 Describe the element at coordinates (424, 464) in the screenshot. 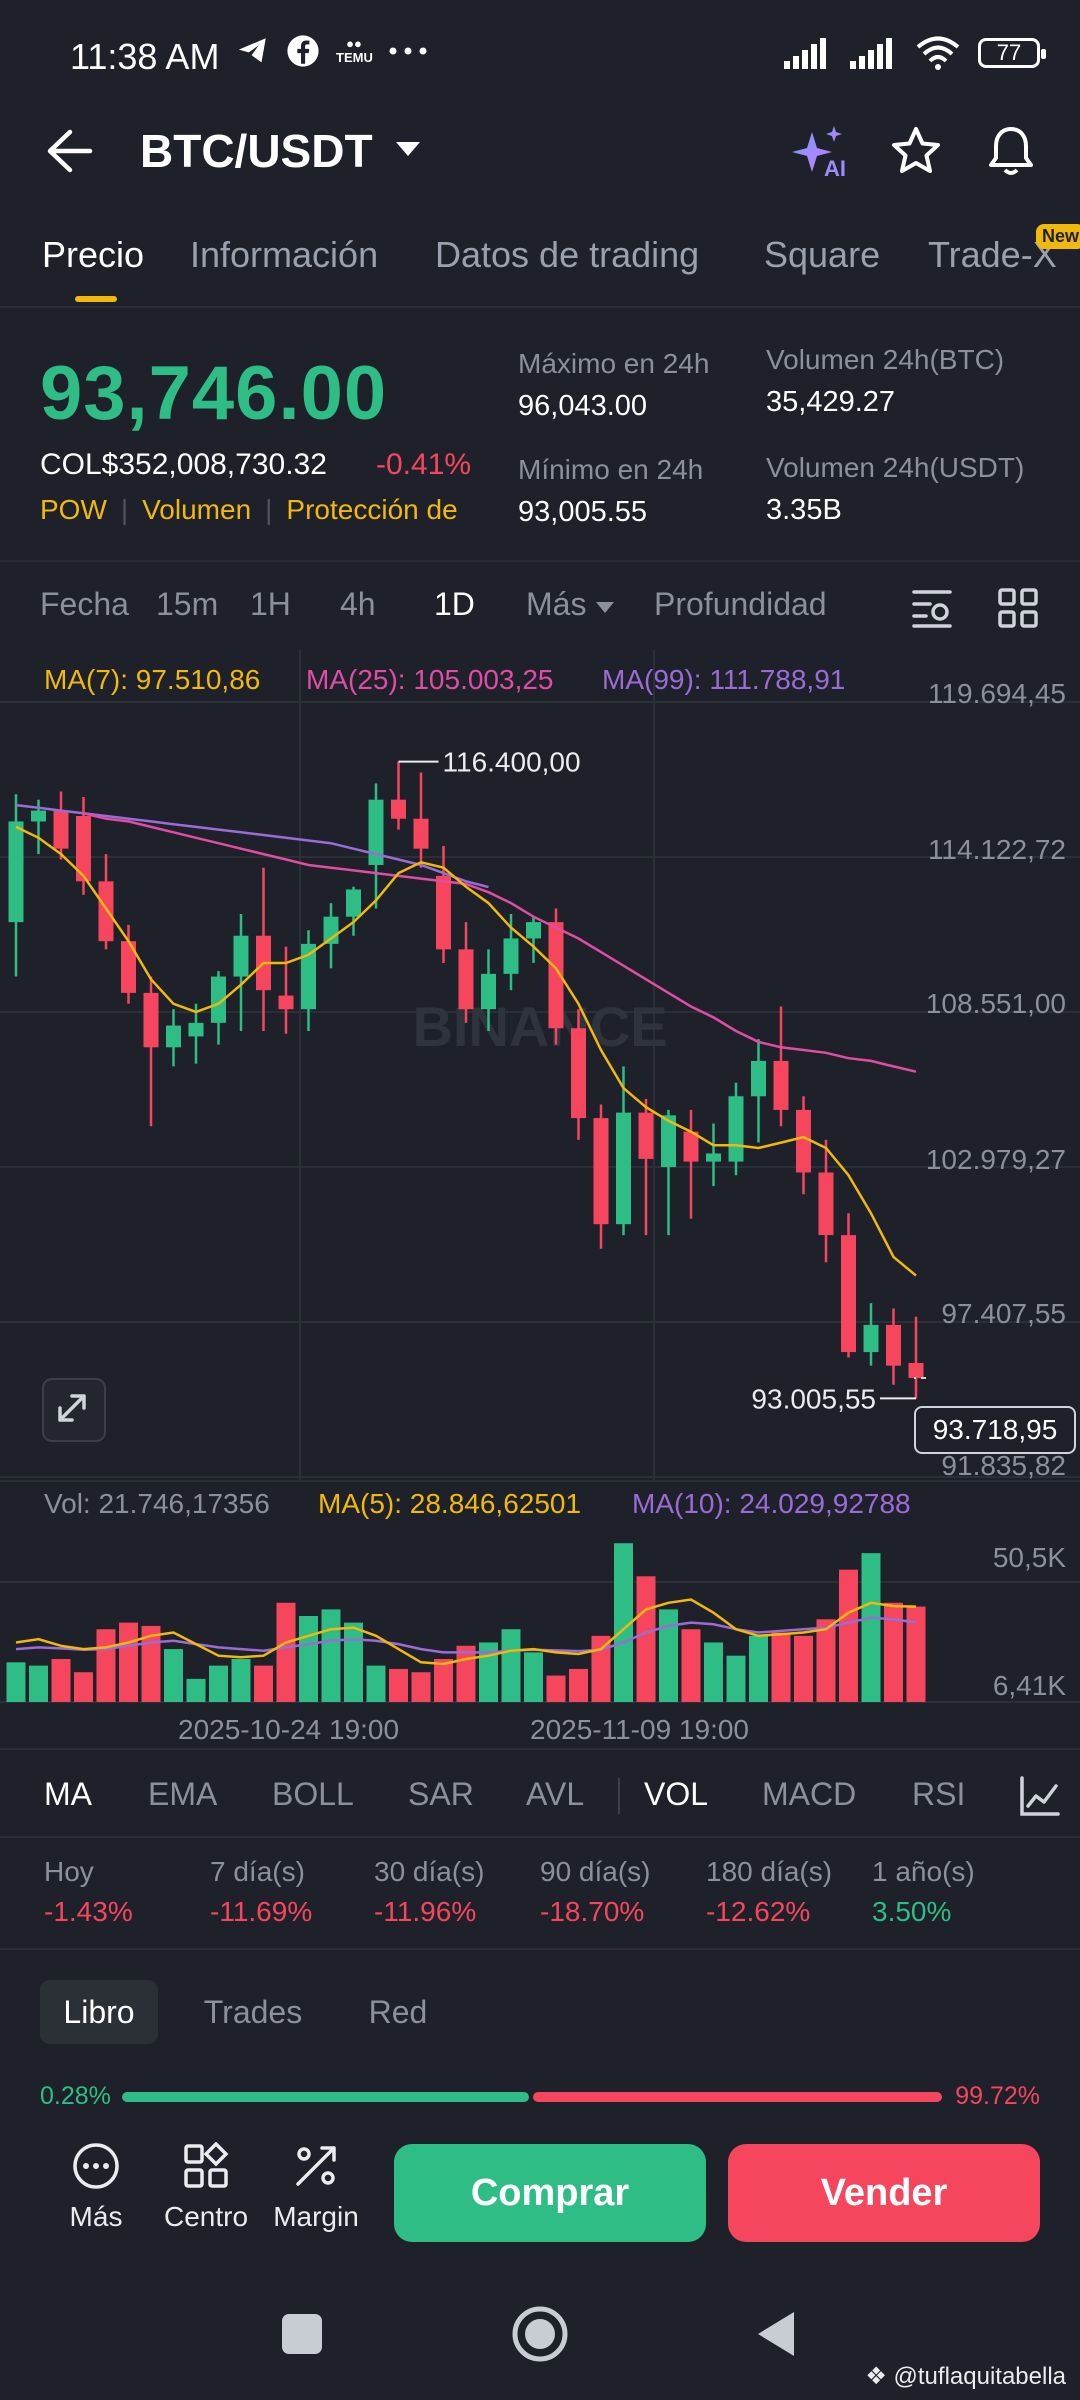

I see `price-change: -0.41%` at that location.